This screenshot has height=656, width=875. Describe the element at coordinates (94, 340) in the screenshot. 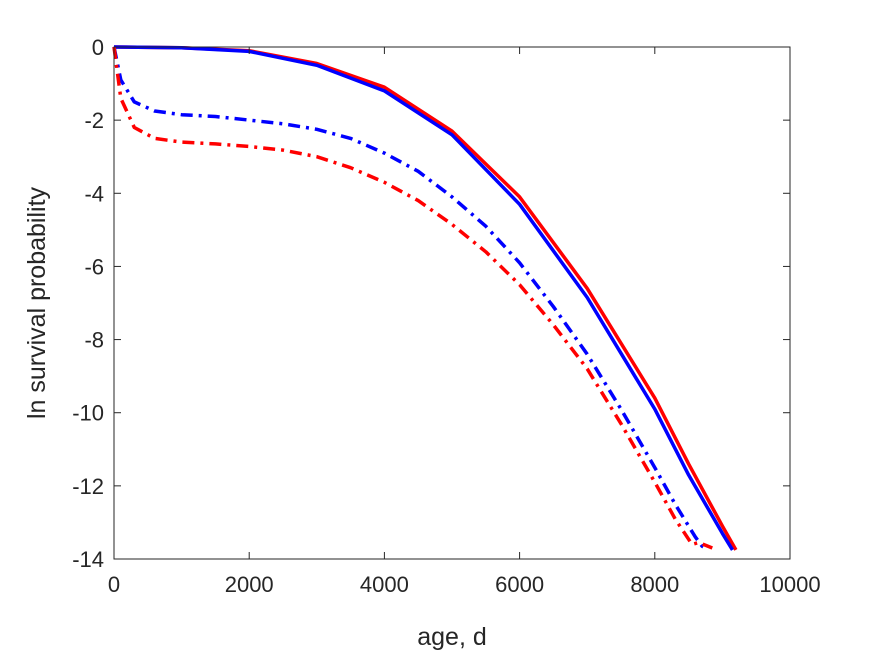

I see `y-tick-label: -8` at that location.